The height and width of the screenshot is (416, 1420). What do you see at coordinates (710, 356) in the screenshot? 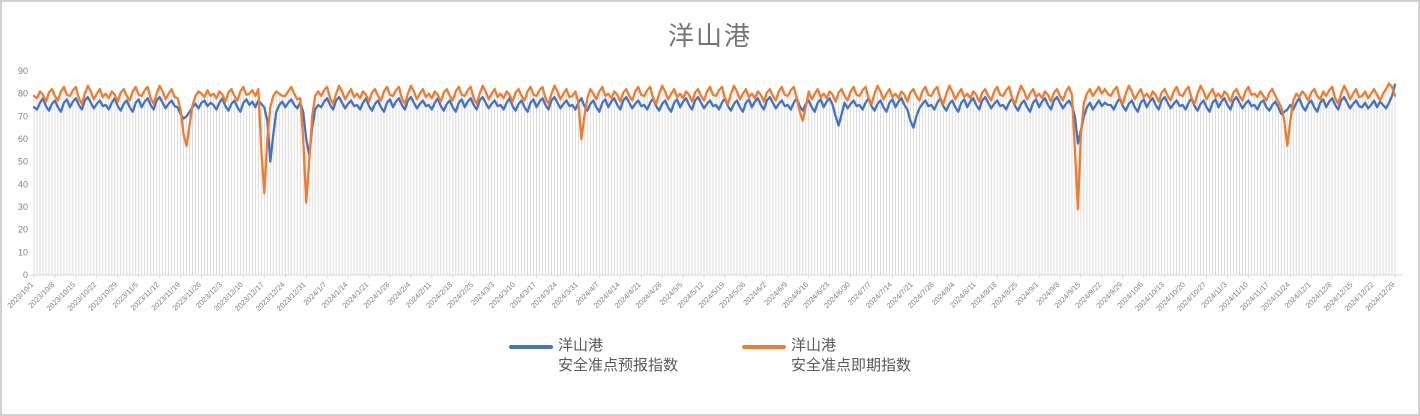
I see `chart-legend: 洋山港安全准点预报指数 洋山港安全准点即期指数` at bounding box center [710, 356].